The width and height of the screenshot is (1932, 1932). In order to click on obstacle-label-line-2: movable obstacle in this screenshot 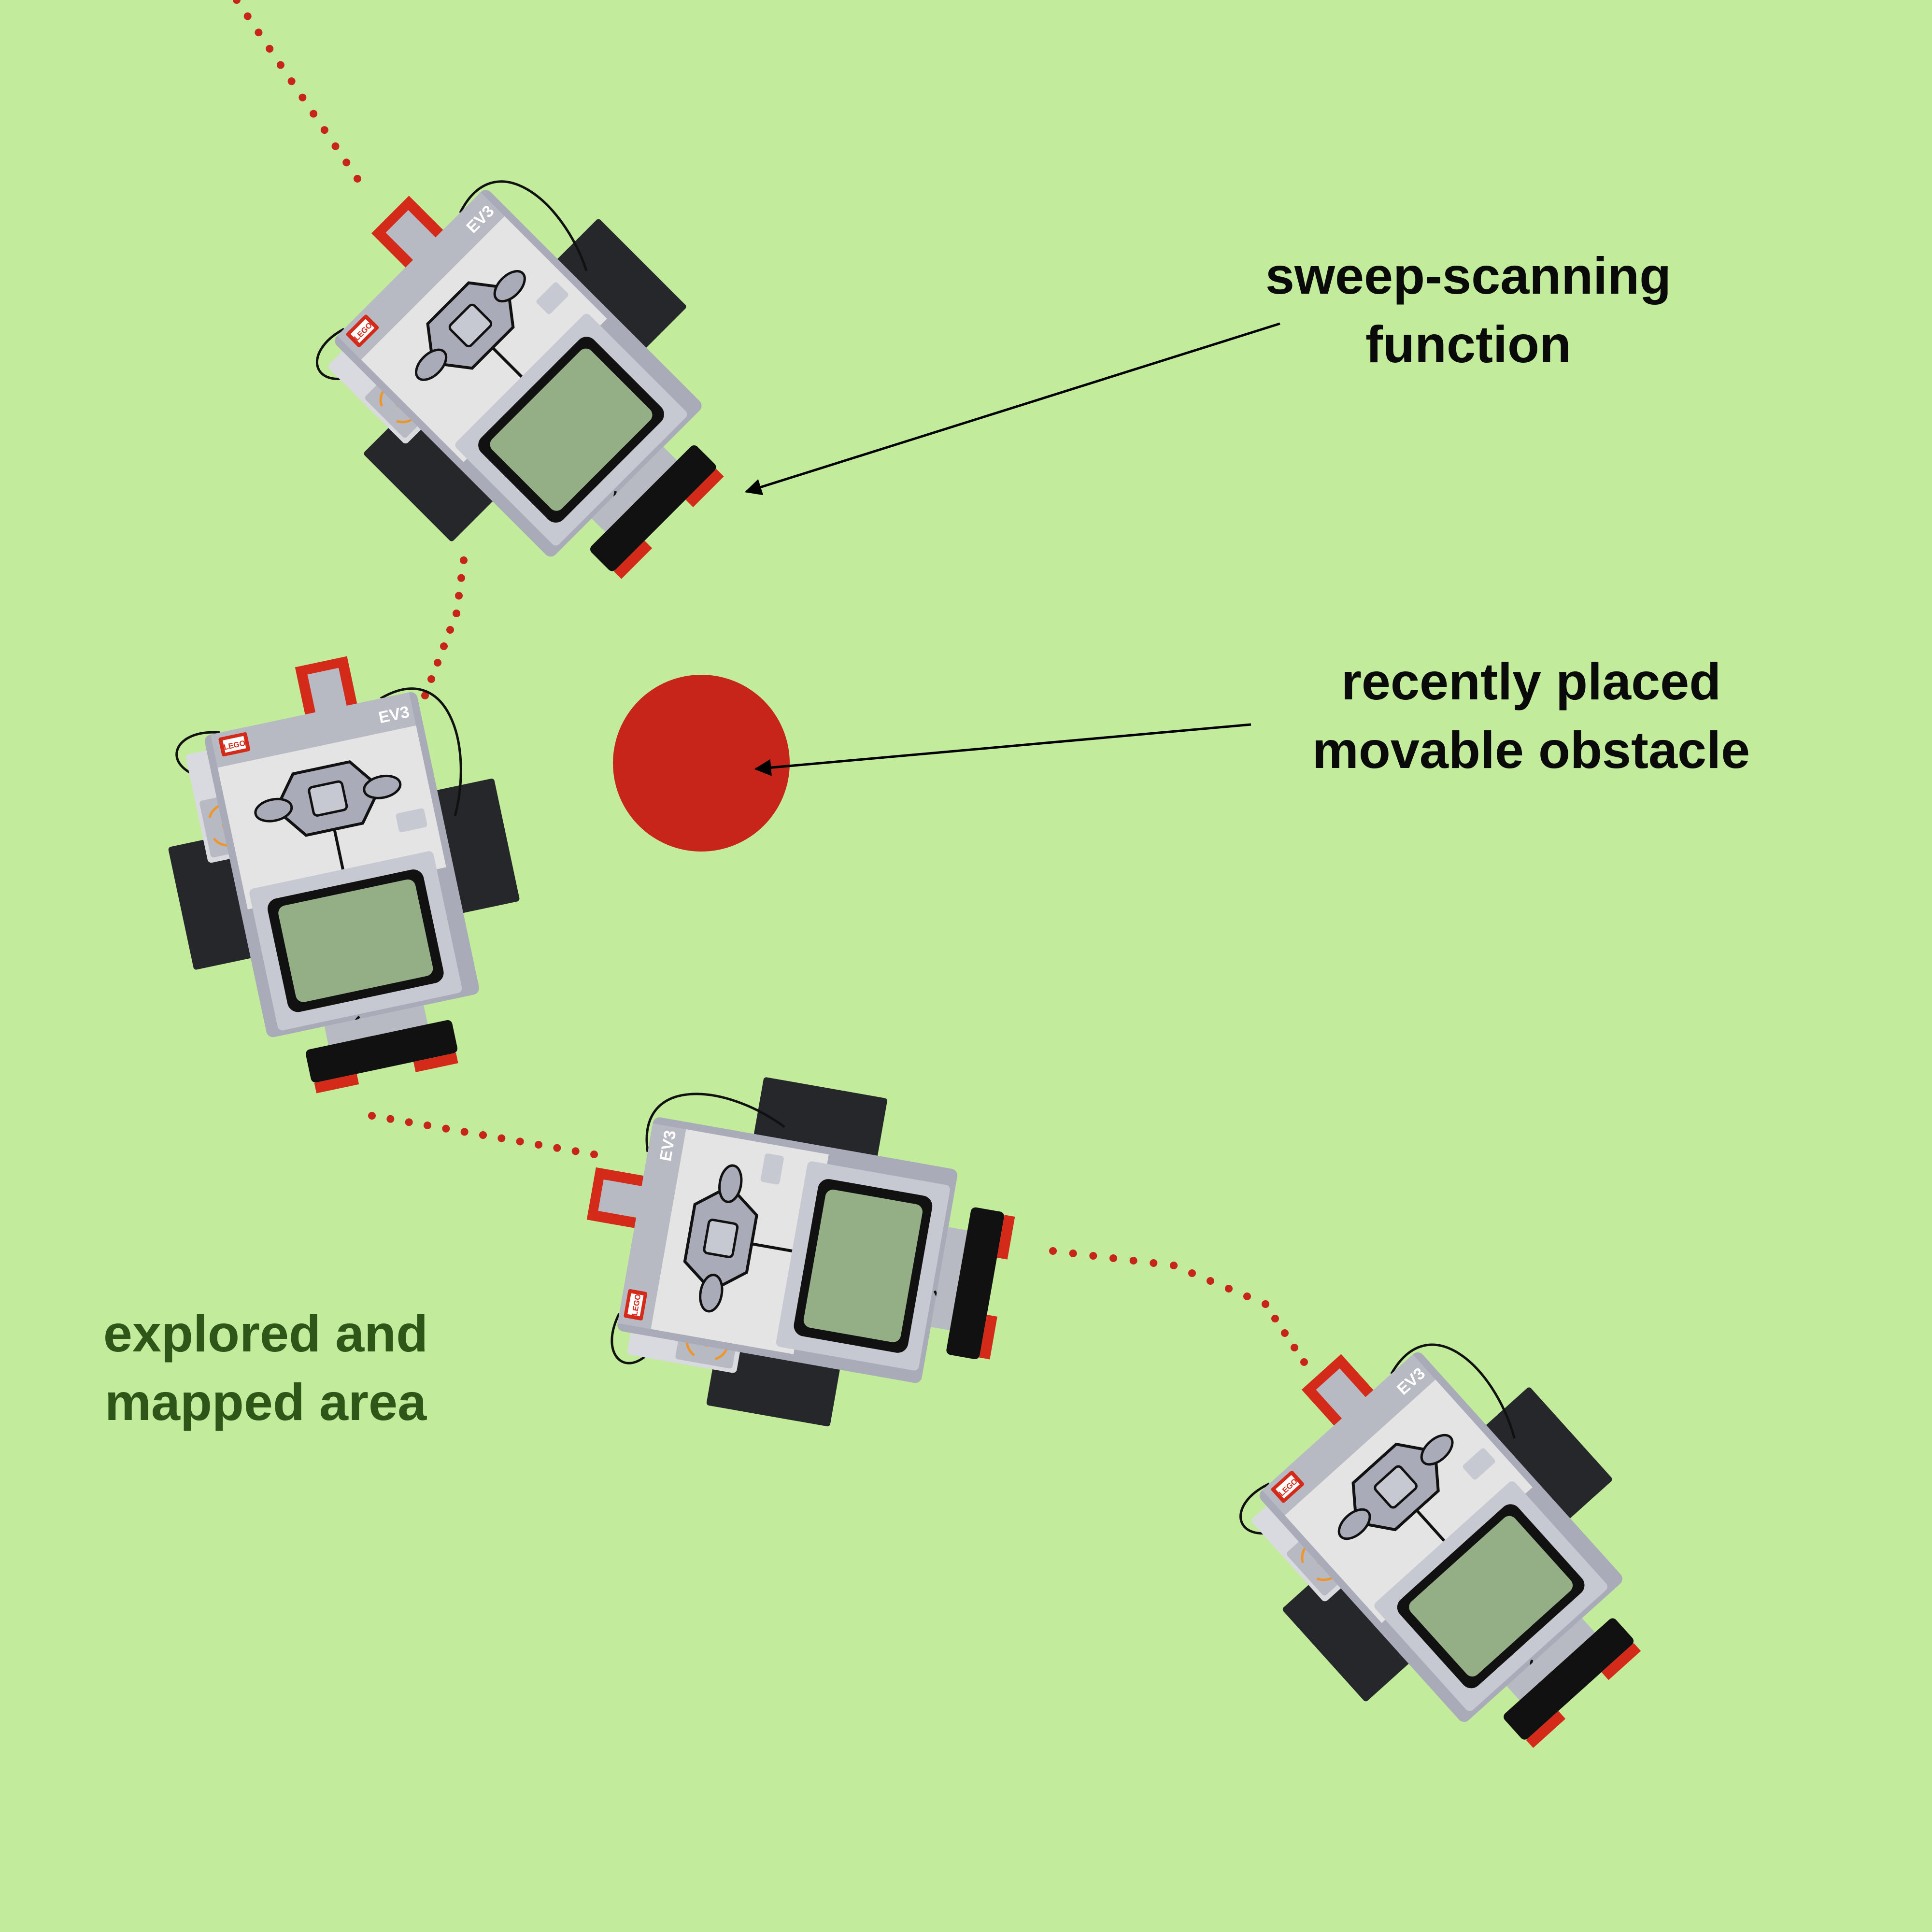, I will do `click(1531, 750)`.